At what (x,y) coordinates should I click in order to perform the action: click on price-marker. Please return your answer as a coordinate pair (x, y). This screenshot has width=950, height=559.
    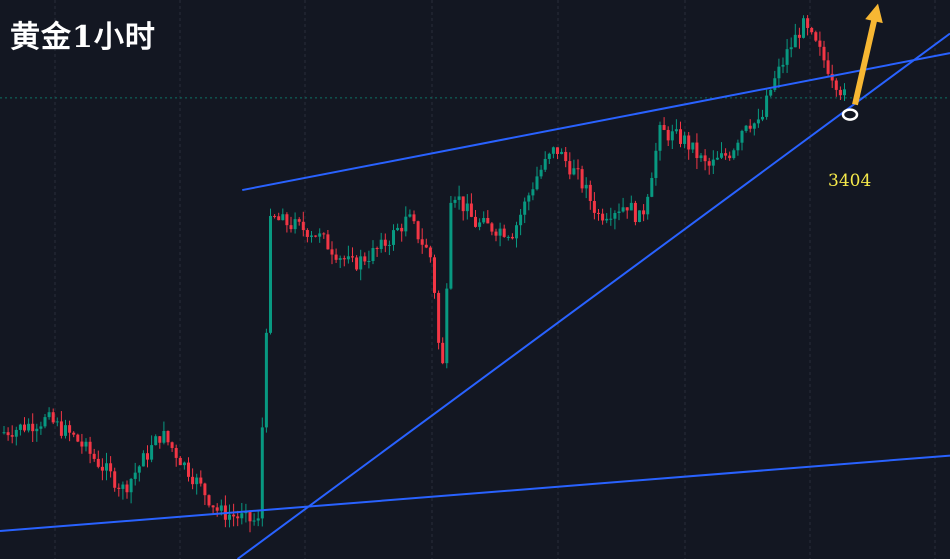
    Looking at the image, I should click on (850, 114).